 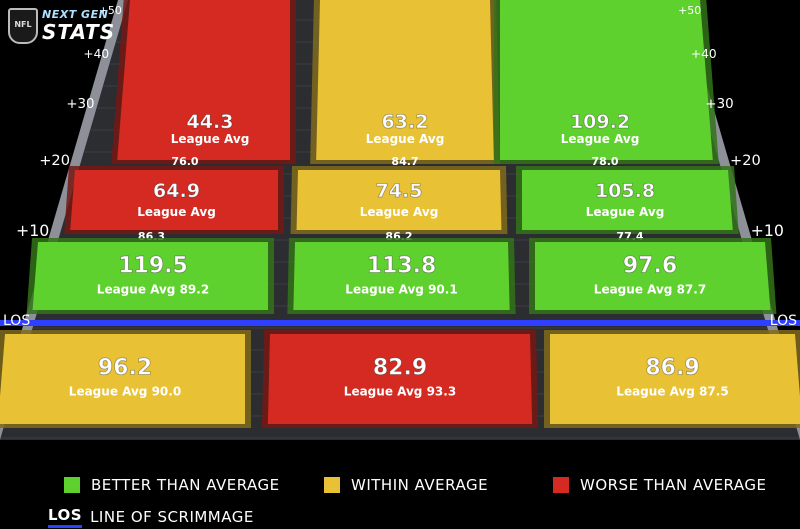 What do you see at coordinates (125, 392) in the screenshot?
I see `zone-league-label: League Avg 90.0` at bounding box center [125, 392].